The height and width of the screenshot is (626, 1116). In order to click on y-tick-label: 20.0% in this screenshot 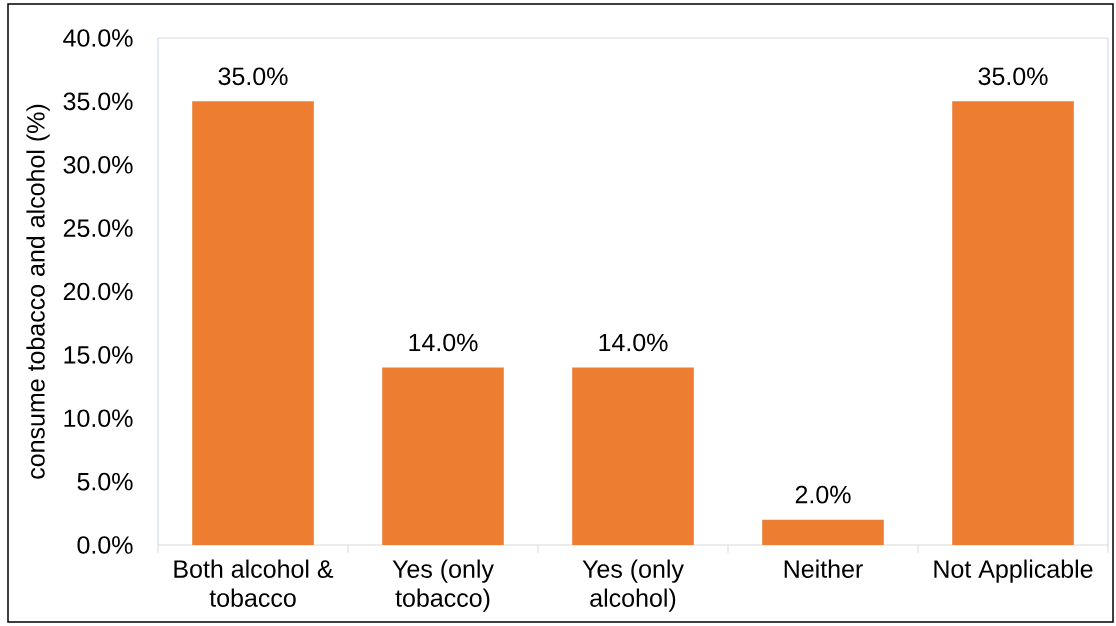, I will do `click(98, 291)`.